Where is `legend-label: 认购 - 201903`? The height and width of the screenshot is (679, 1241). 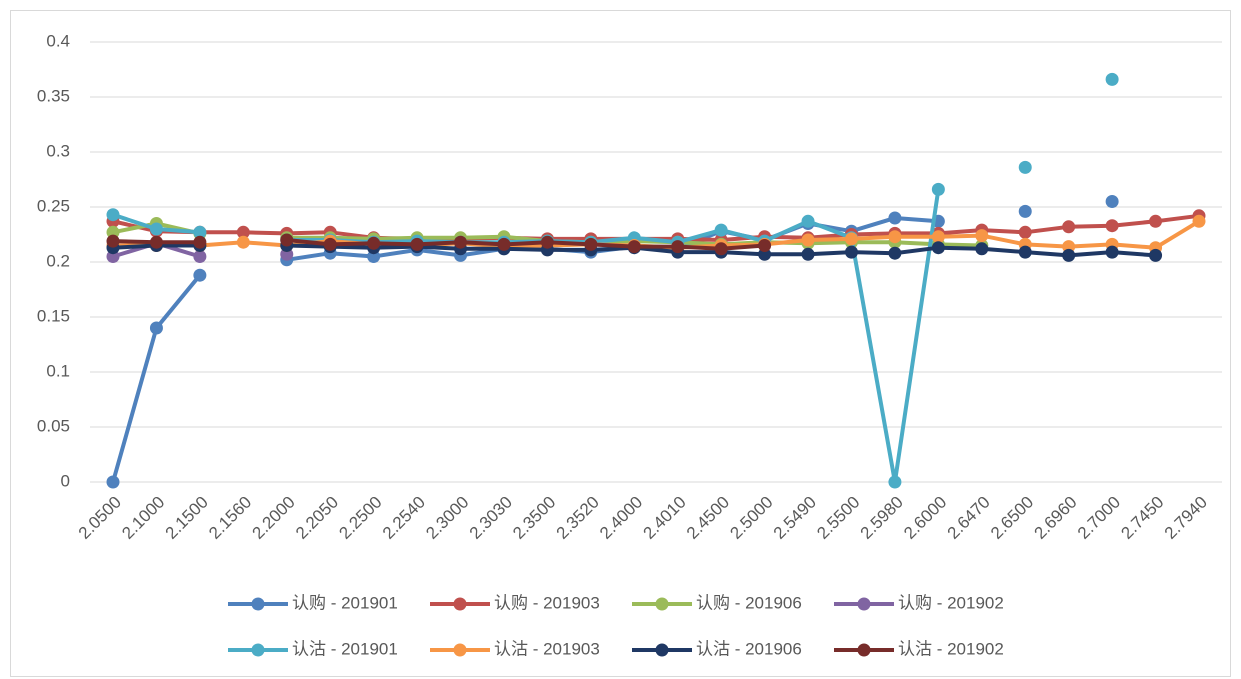 legend-label: 认购 - 201903 is located at coordinates (547, 602).